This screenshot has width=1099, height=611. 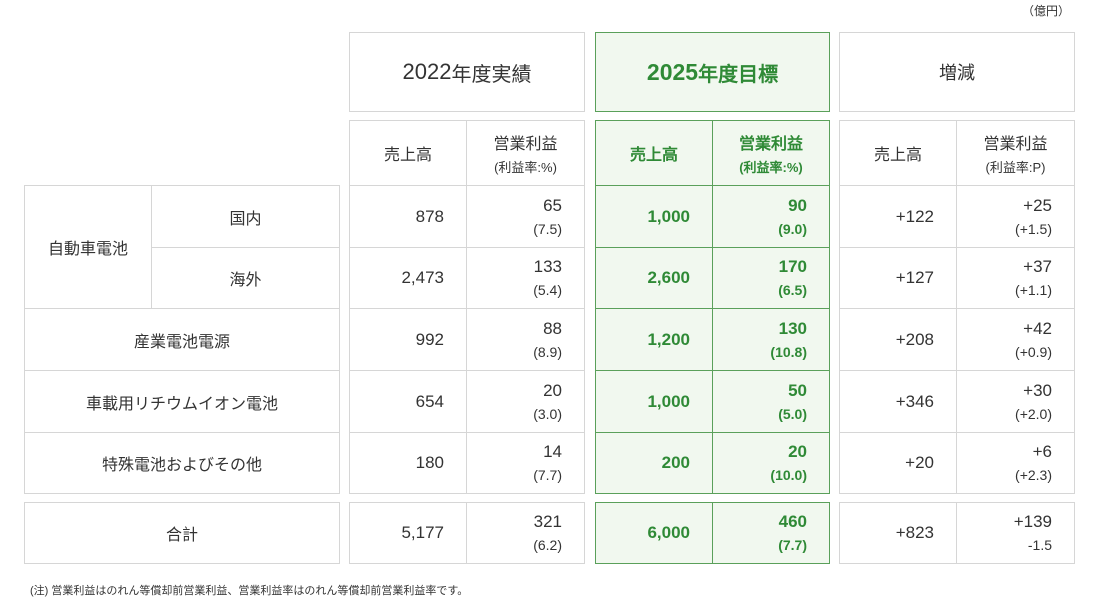 I want to click on cell-lithium-t-profit: 50 (5.0), so click(x=771, y=401).